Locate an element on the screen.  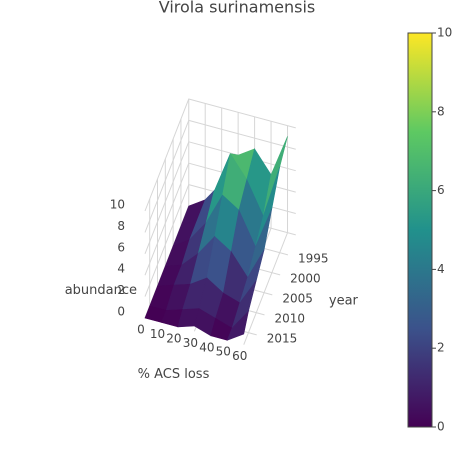
colorbar-tick-label: 0 is located at coordinates (441, 427).